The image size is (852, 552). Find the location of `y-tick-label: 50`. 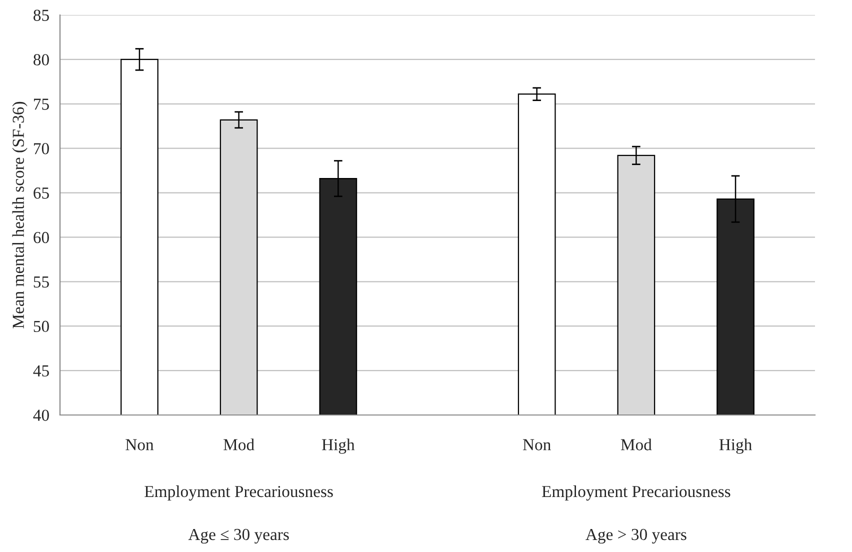

y-tick-label: 50 is located at coordinates (41, 326).